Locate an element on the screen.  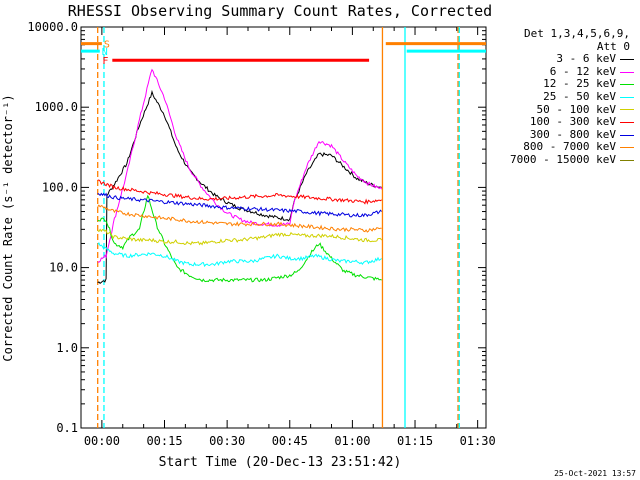
legend-entry: 25 - 50 keV is located at coordinates (561, 96).